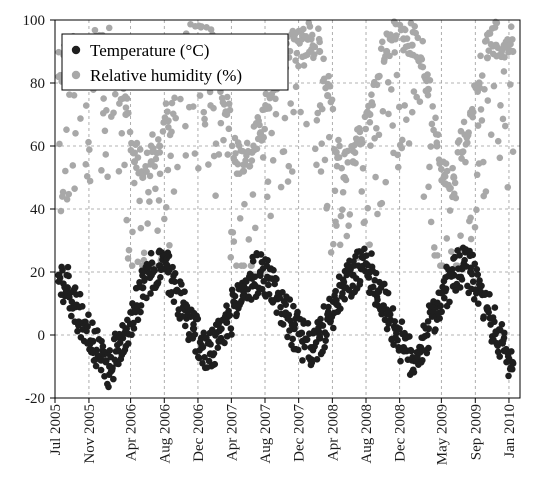 This screenshot has height=490, width=550. Describe the element at coordinates (37, 273) in the screenshot. I see `y-tick-label: 20` at that location.